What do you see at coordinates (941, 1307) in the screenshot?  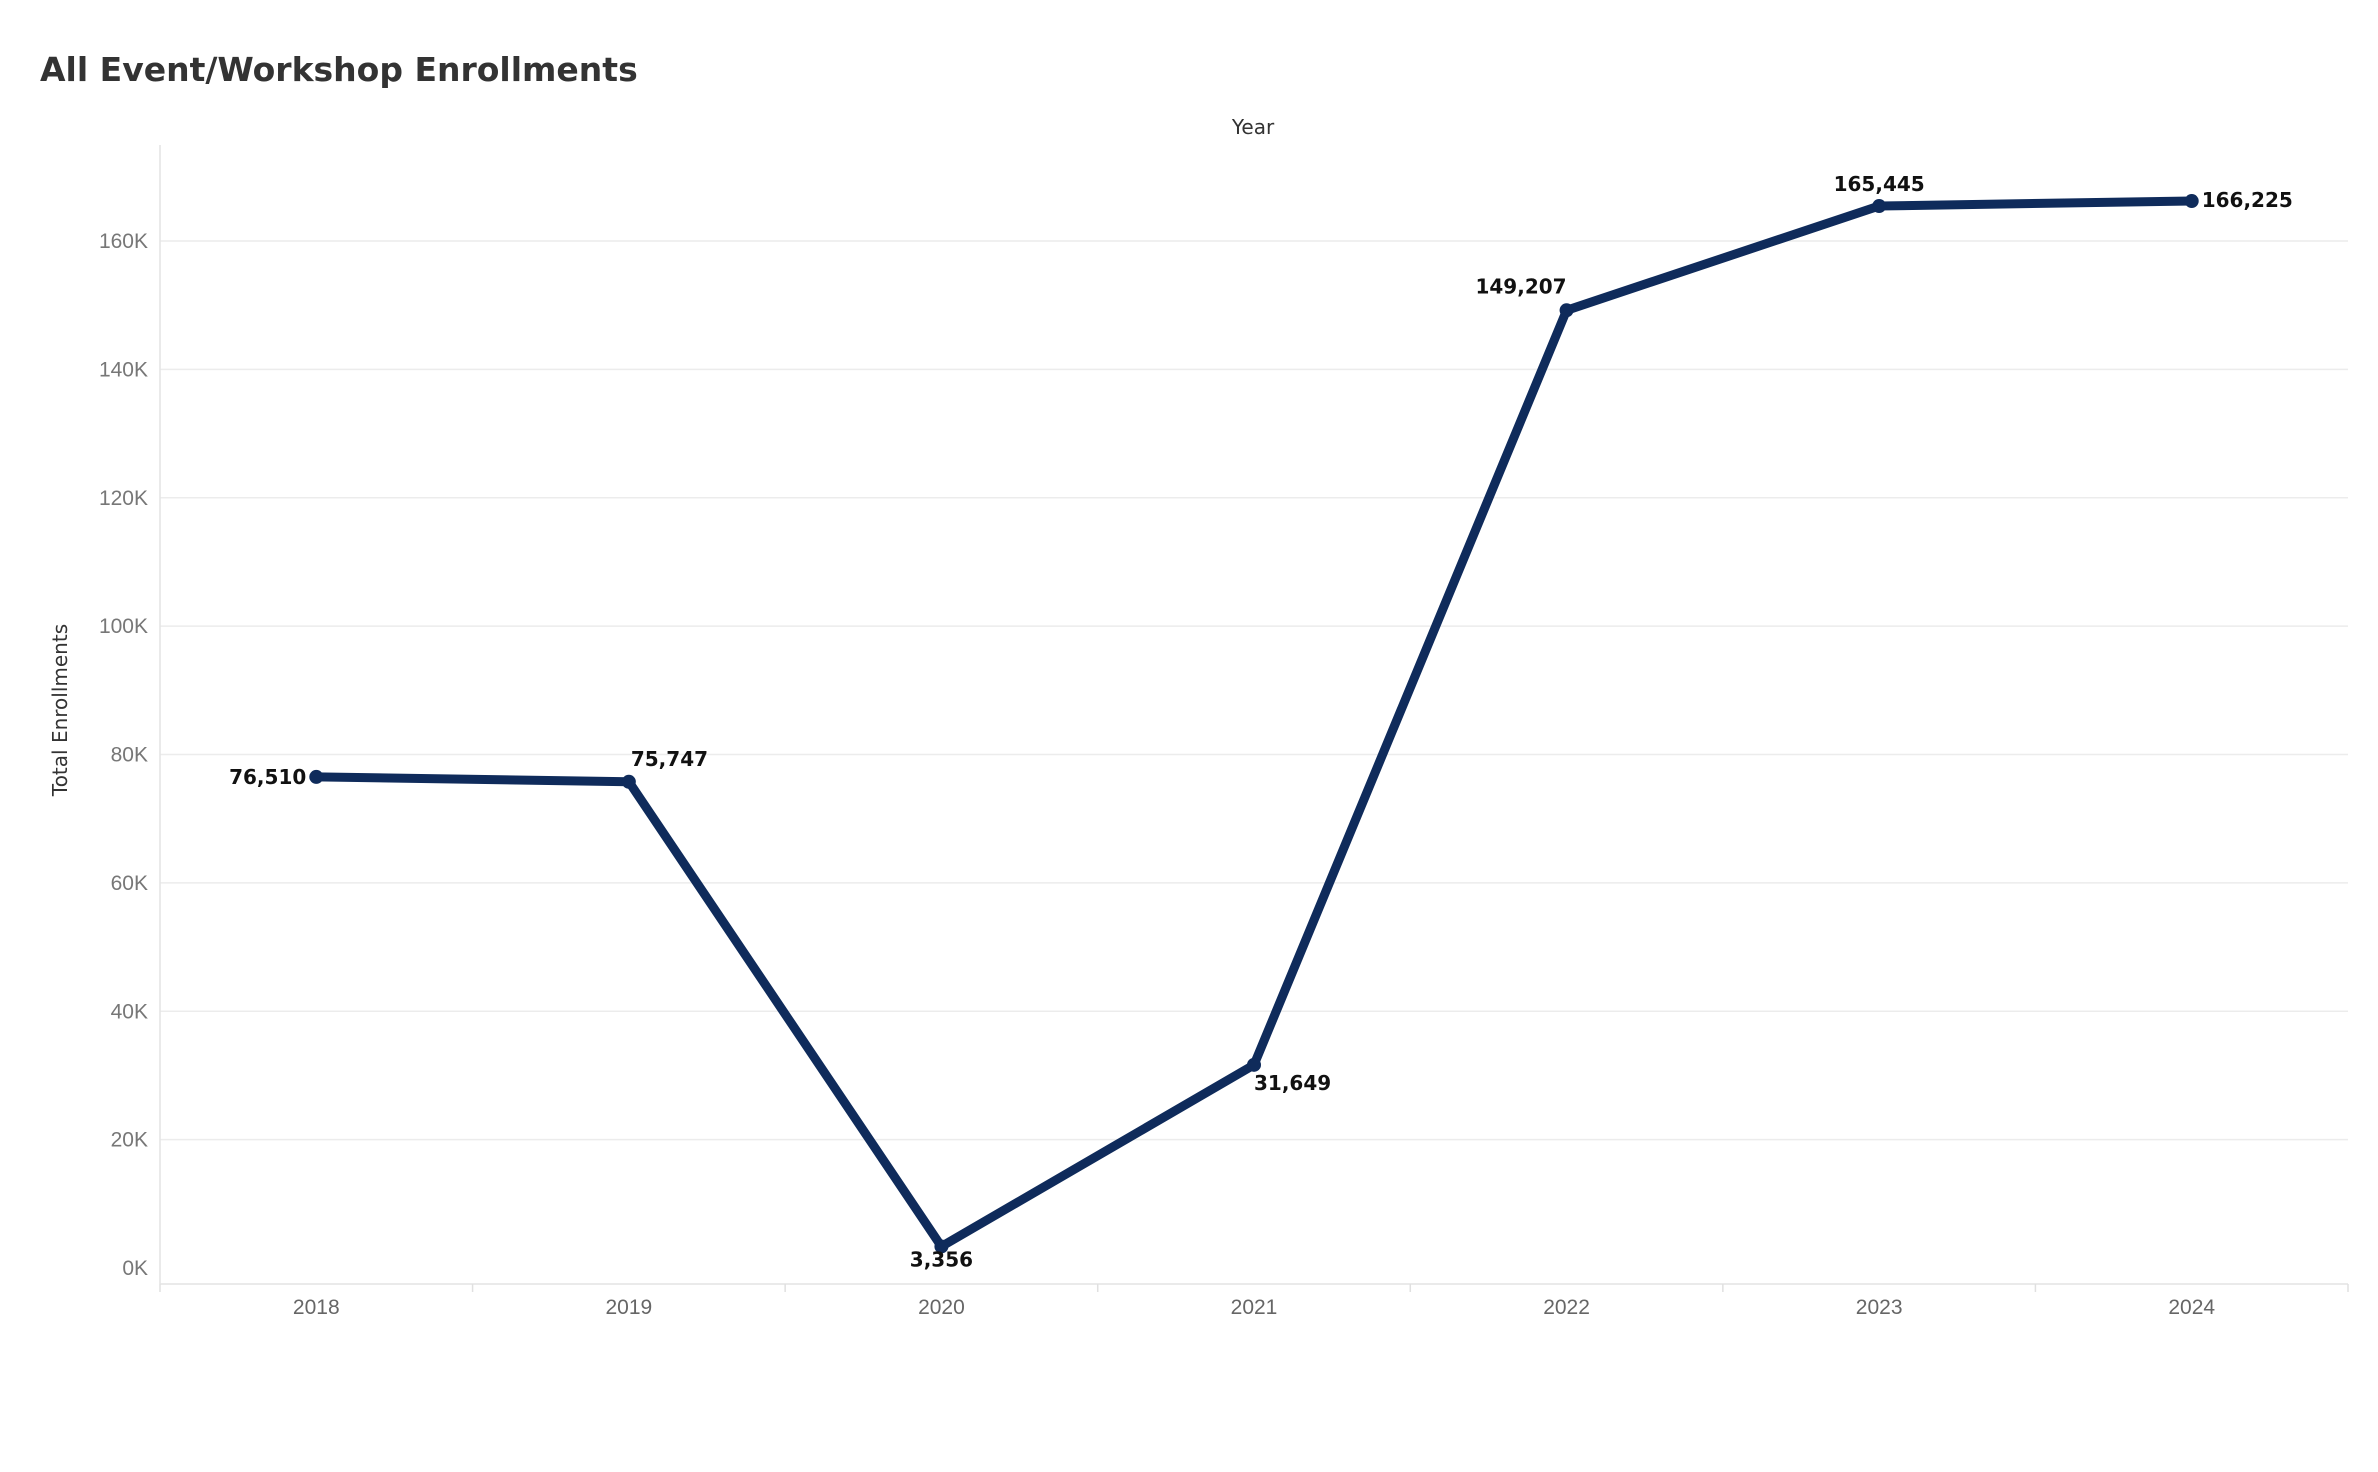 I see `x-tick-label: 2020` at bounding box center [941, 1307].